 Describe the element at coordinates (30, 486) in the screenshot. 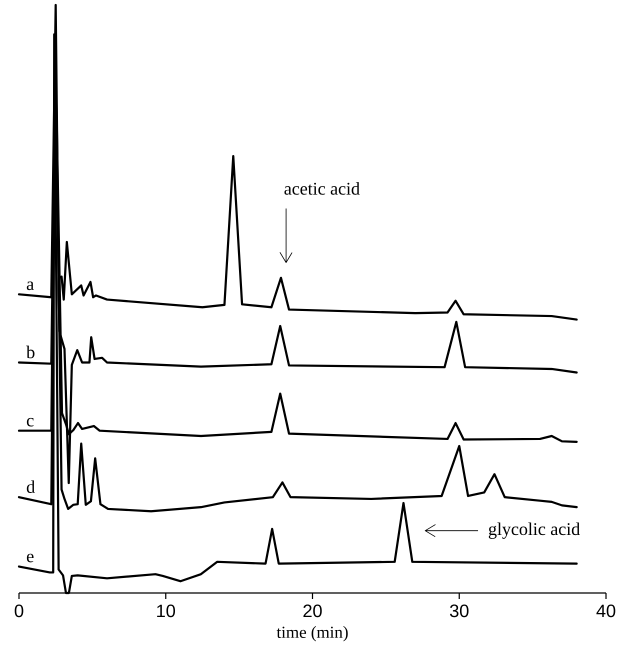

I see `series-label: d` at that location.